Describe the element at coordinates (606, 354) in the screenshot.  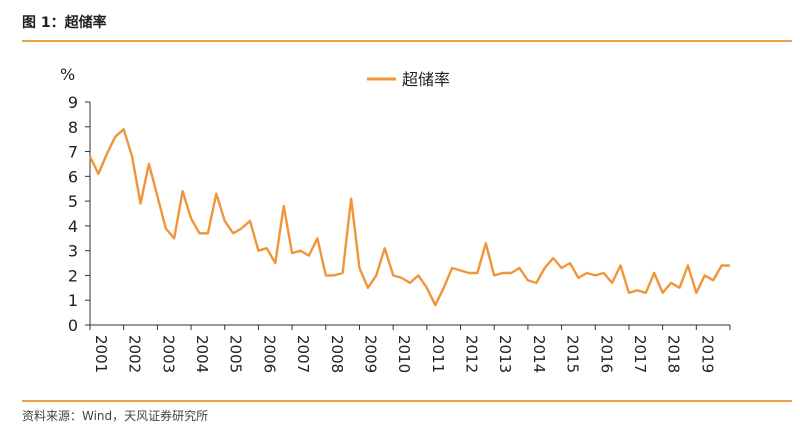
I see `x-tick-label: 2016` at that location.